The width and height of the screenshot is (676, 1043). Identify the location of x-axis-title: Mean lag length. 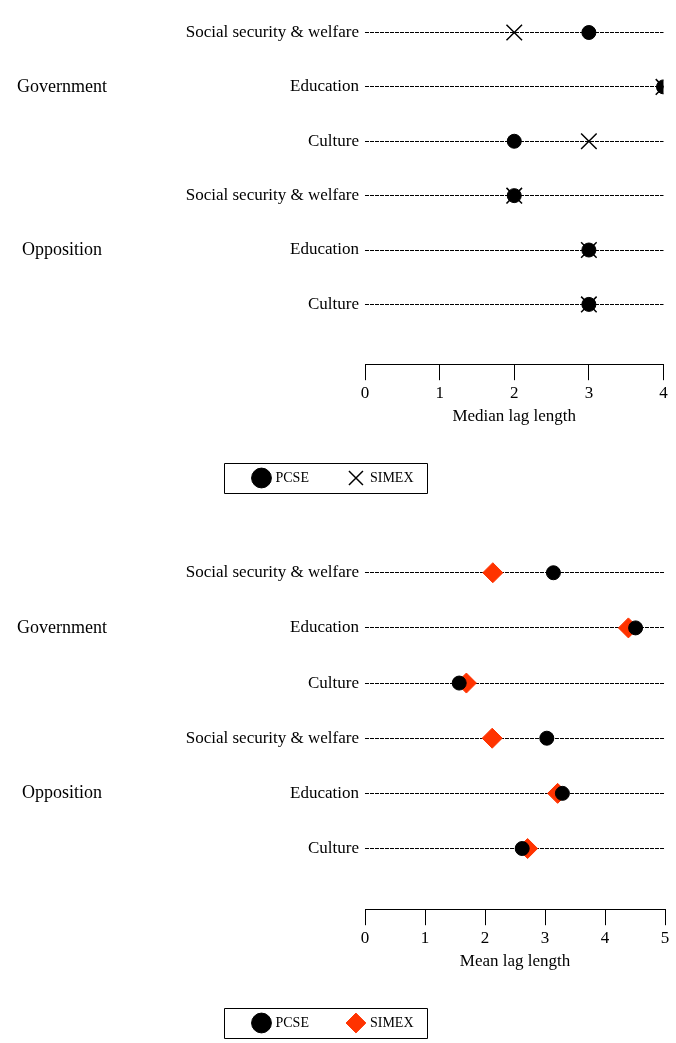
(515, 961).